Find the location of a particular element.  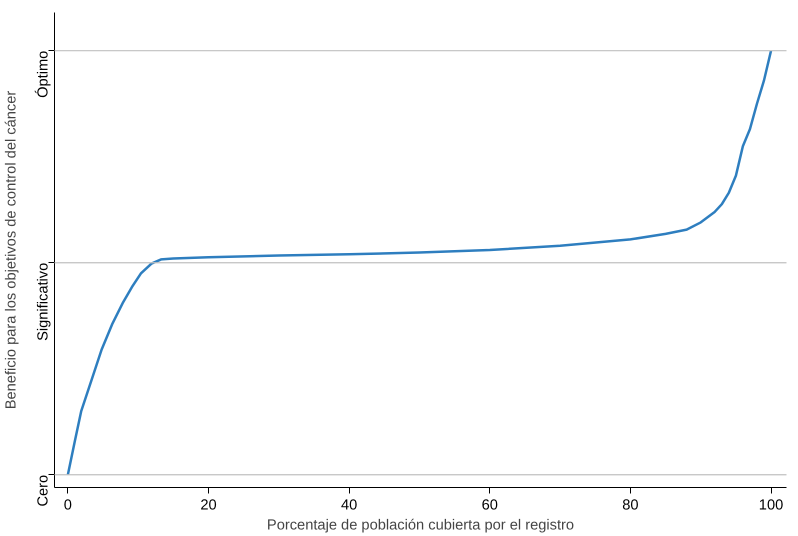

ref-line-label: Óptimo is located at coordinates (43, 74).